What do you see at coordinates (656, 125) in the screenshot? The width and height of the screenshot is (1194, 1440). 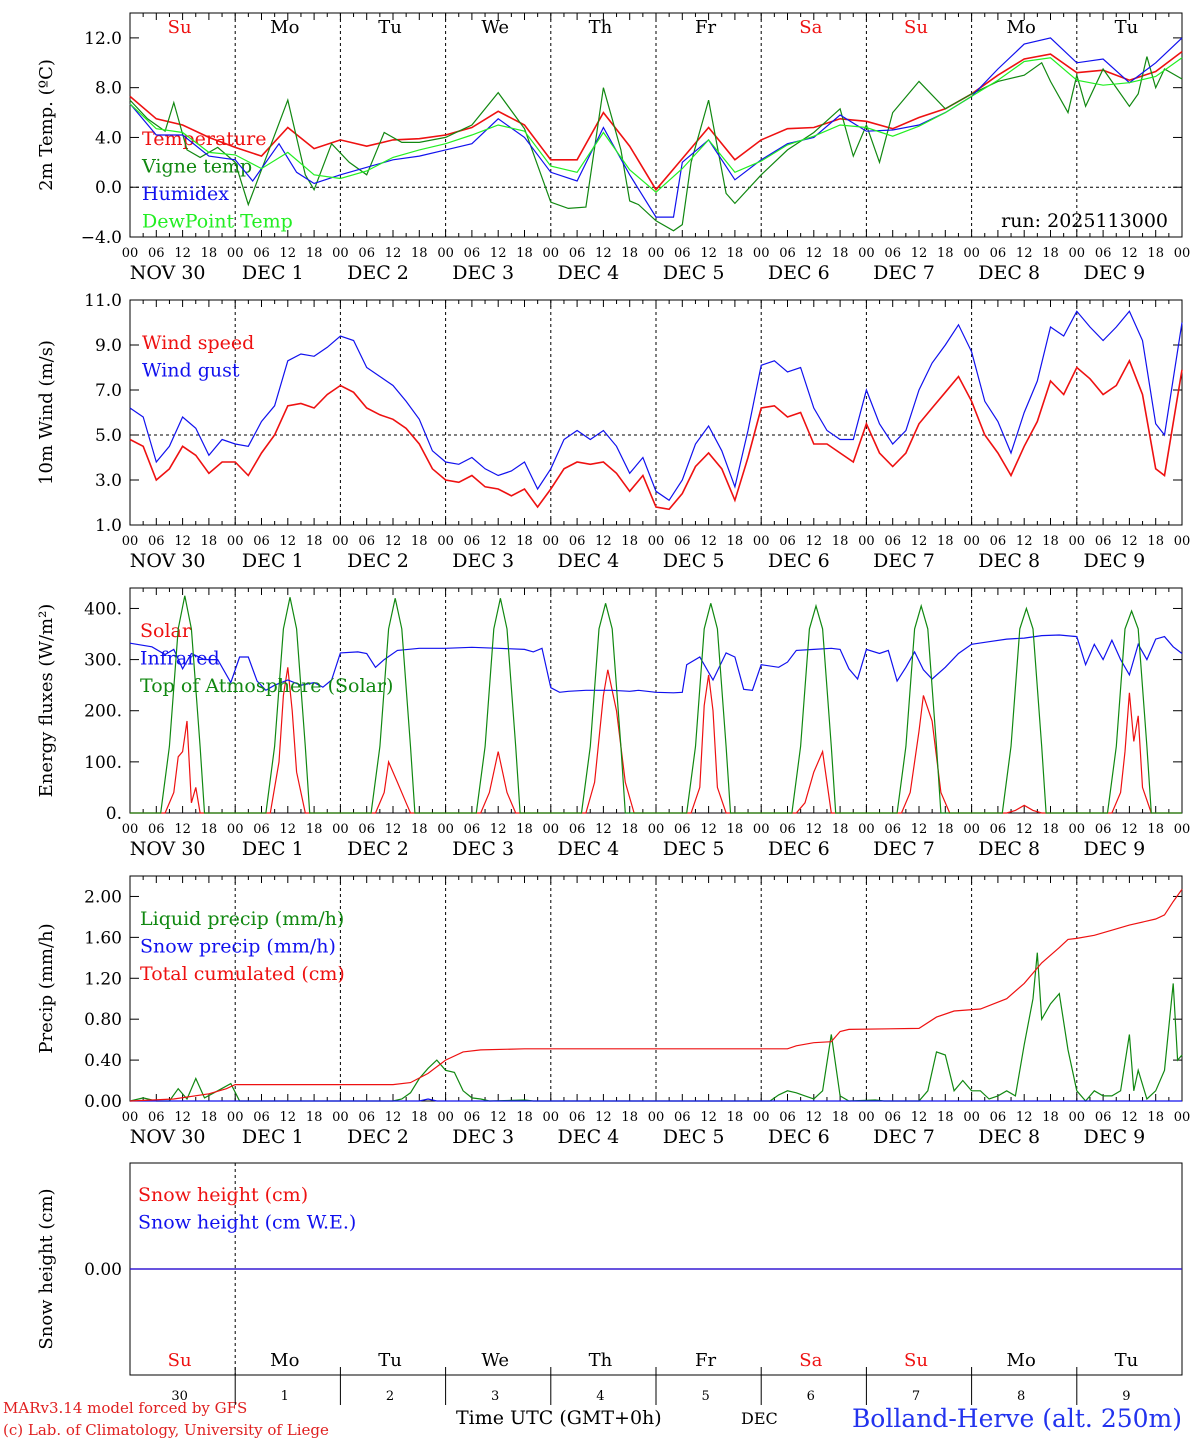 I see `series-line-dewpoint-temp` at bounding box center [656, 125].